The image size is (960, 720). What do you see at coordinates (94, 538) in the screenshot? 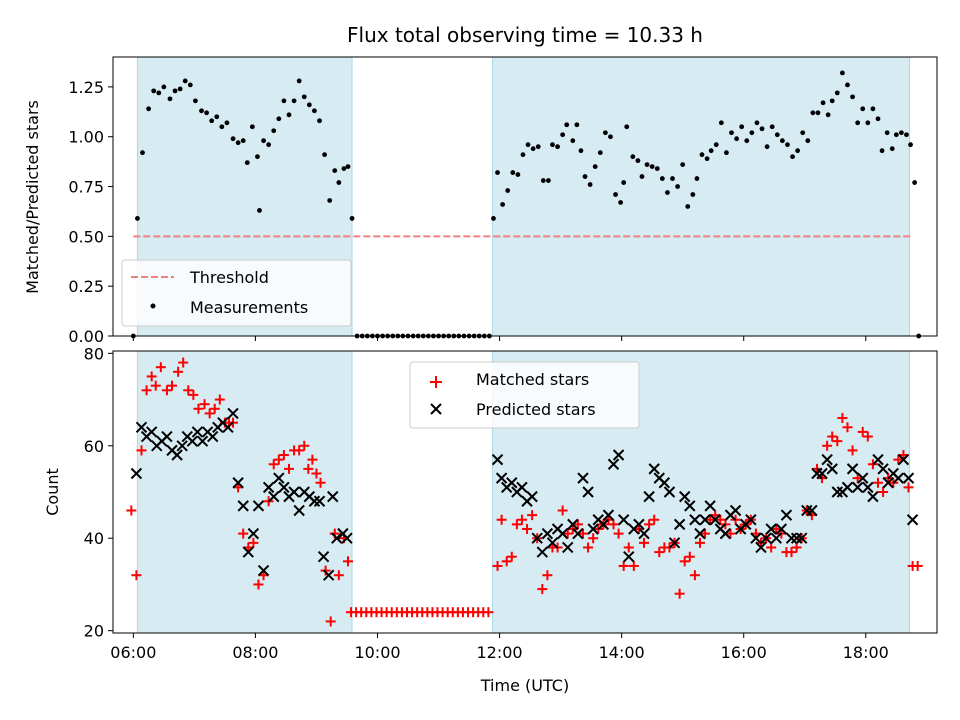
I see `bottom-y-tick-label: 40` at bounding box center [94, 538].